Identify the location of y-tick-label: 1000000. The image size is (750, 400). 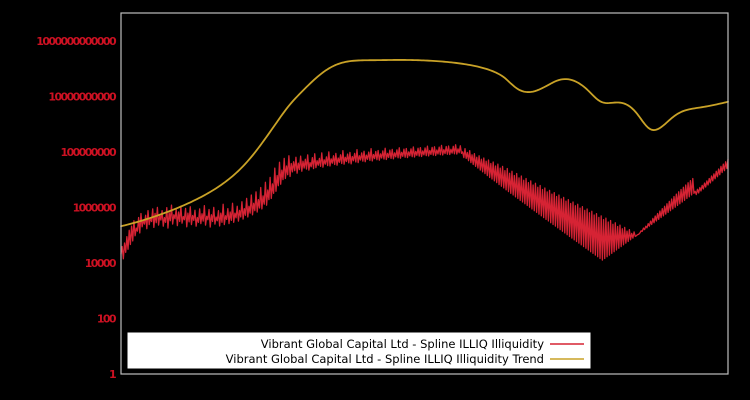
(95, 207).